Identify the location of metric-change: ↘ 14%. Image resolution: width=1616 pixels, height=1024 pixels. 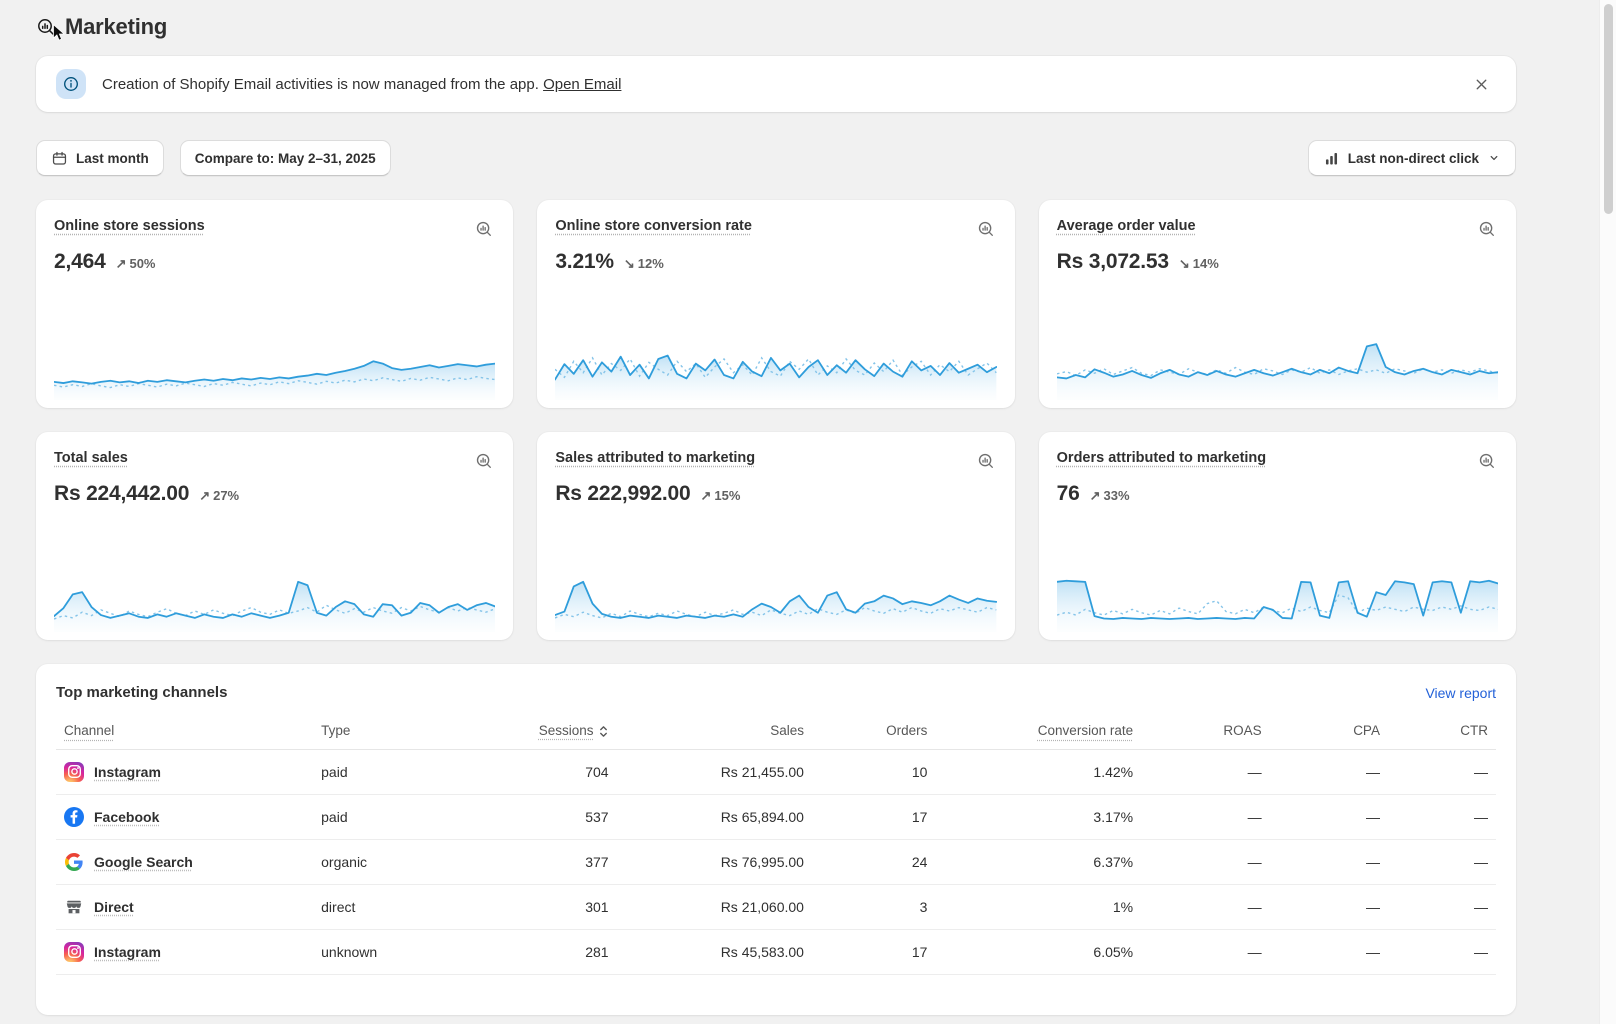
(1198, 263).